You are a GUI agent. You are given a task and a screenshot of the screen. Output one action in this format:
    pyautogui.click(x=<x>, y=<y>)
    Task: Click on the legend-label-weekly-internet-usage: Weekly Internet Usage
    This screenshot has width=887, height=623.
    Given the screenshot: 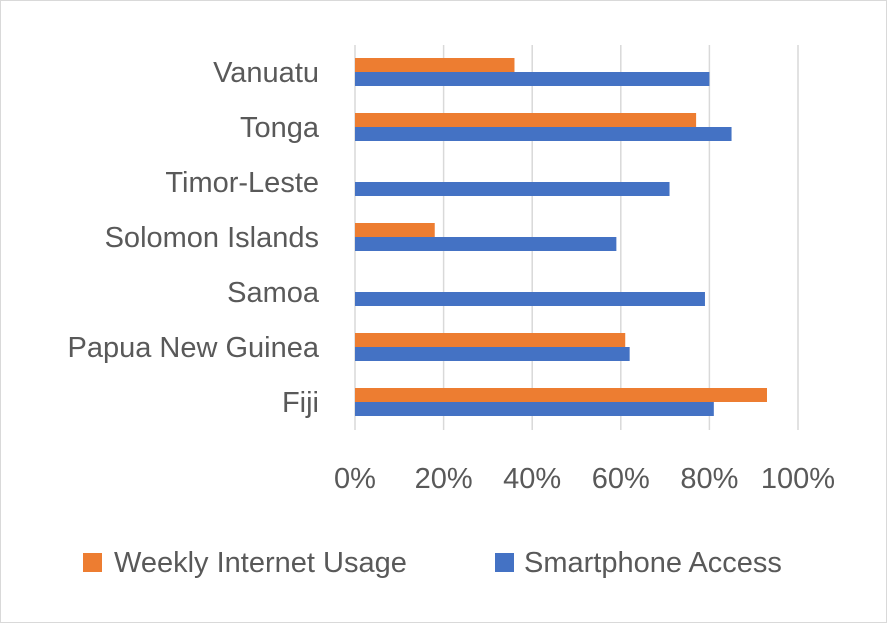 What is the action you would take?
    pyautogui.click(x=260, y=563)
    